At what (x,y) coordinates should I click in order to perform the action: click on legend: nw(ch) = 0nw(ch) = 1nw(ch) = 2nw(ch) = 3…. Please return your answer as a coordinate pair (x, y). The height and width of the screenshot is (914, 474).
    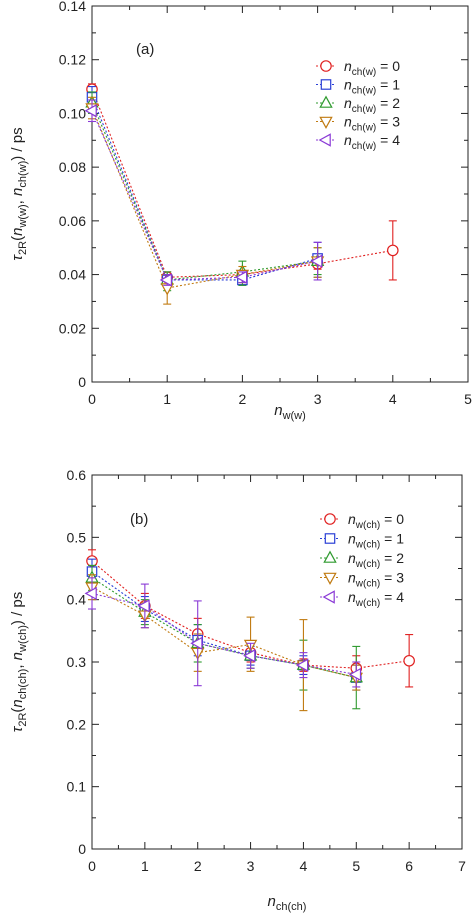
    Looking at the image, I should click on (362, 560).